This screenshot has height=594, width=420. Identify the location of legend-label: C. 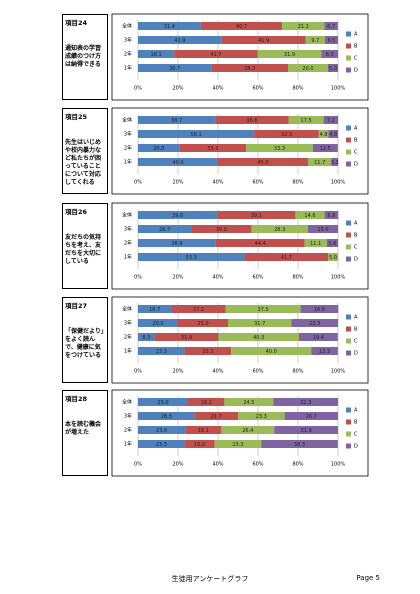
(356, 342).